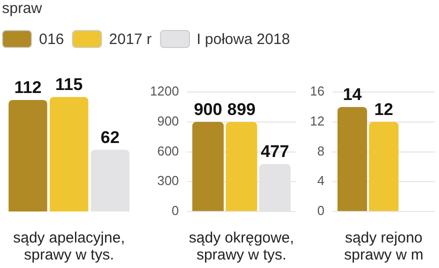 This screenshot has width=439, height=268. What do you see at coordinates (130, 39) in the screenshot?
I see `legend-label: 2017 r` at bounding box center [130, 39].